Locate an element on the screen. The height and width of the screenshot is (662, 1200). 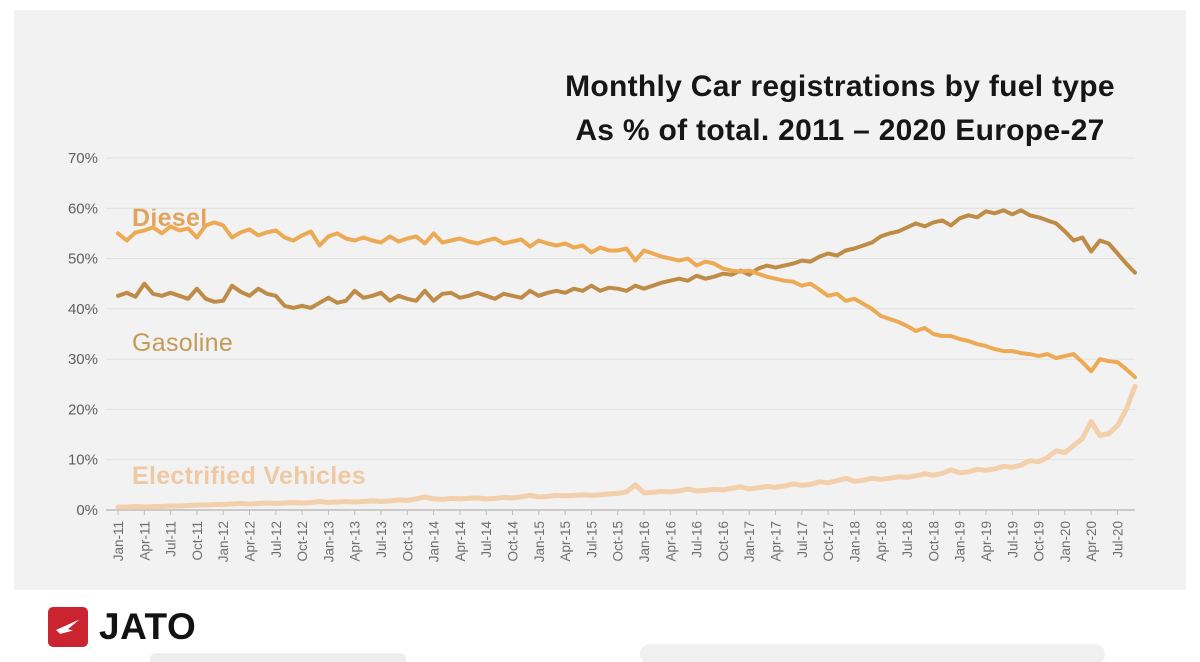
x-tick-label: Jul-14 is located at coordinates (486, 539).